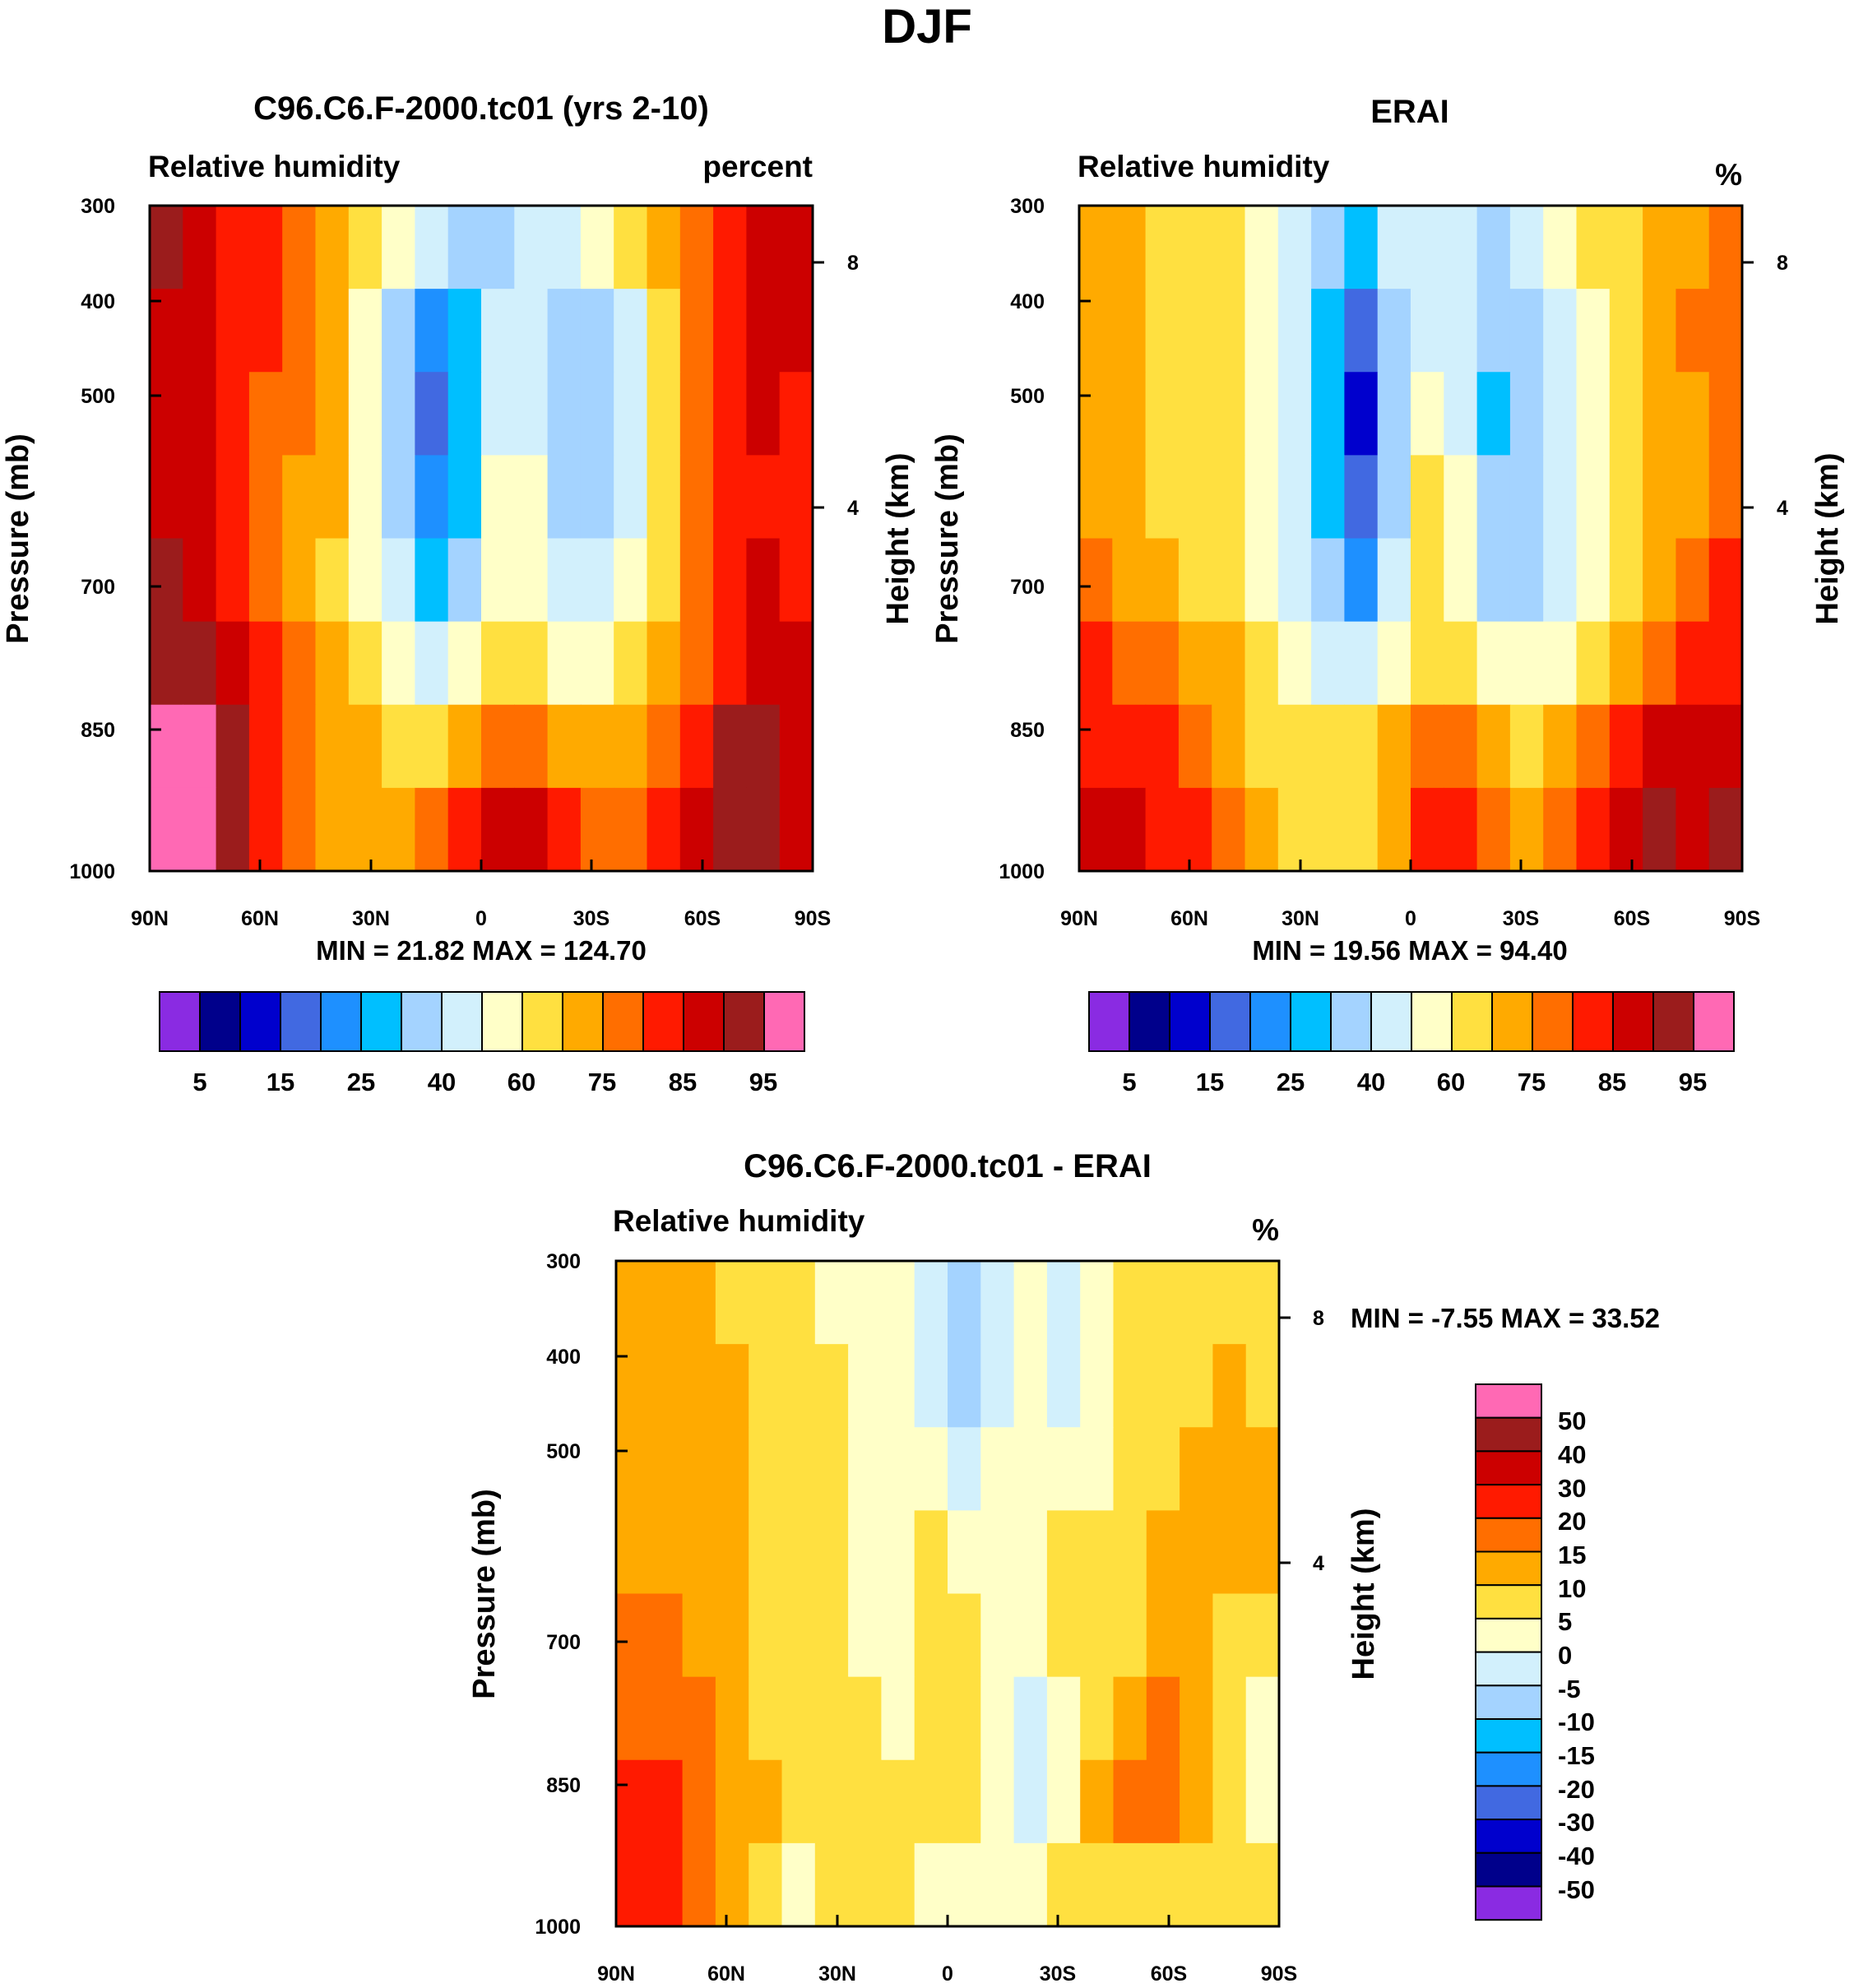  Describe the element at coordinates (757, 167) in the screenshot. I see `units-label: percent` at that location.